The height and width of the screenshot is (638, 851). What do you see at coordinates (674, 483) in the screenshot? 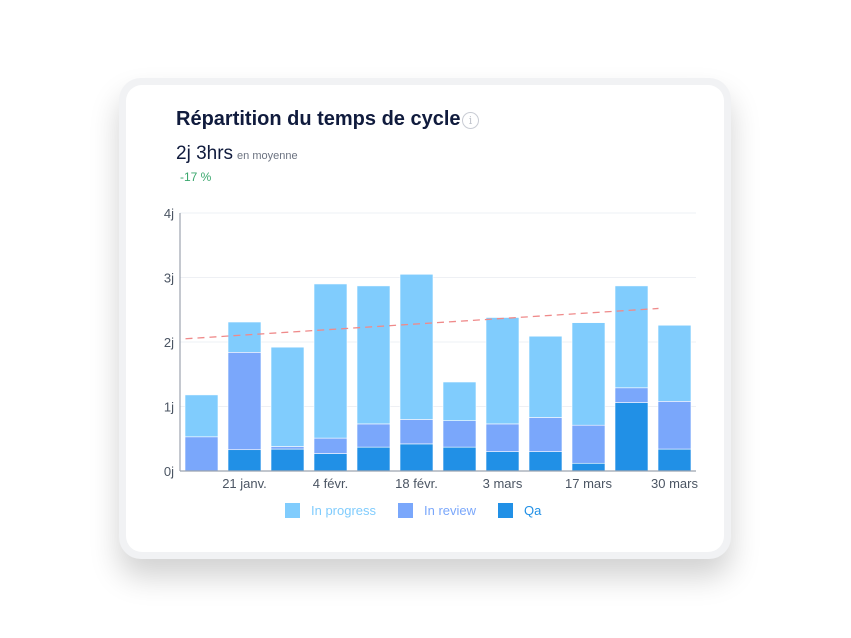
I see `x-tick-label: 30 mars` at bounding box center [674, 483].